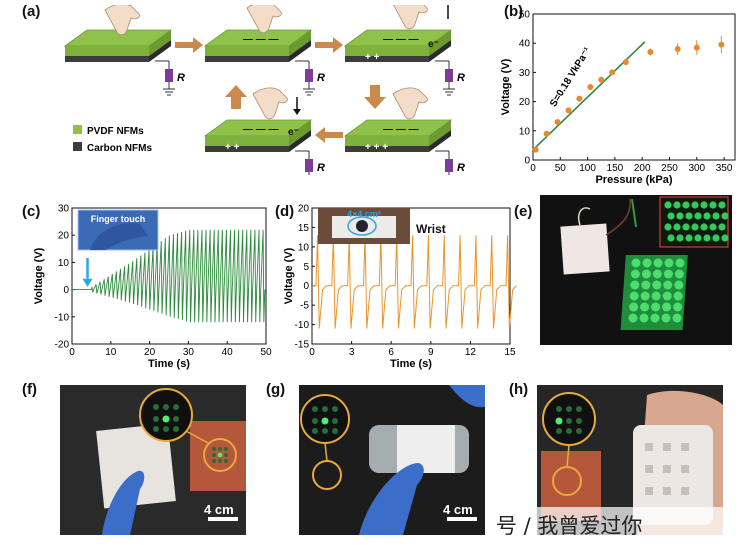  Describe the element at coordinates (266, 352) in the screenshot. I see `x-tick-label: 50` at that location.